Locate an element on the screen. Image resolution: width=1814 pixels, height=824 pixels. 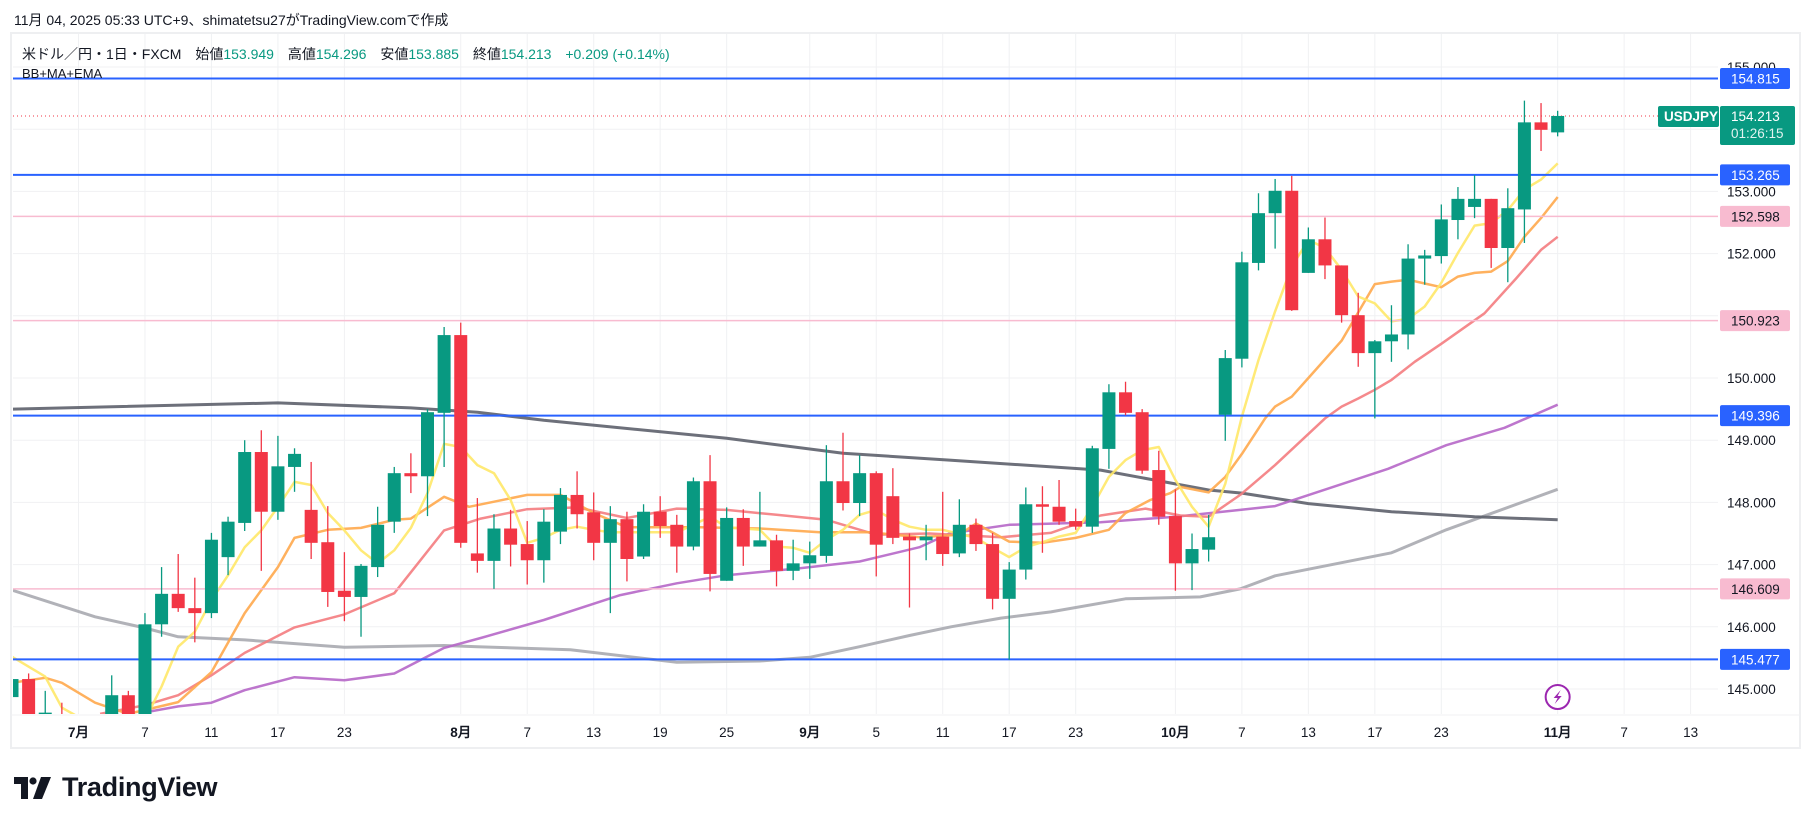
price-level-tag: 152.598 is located at coordinates (1755, 216).